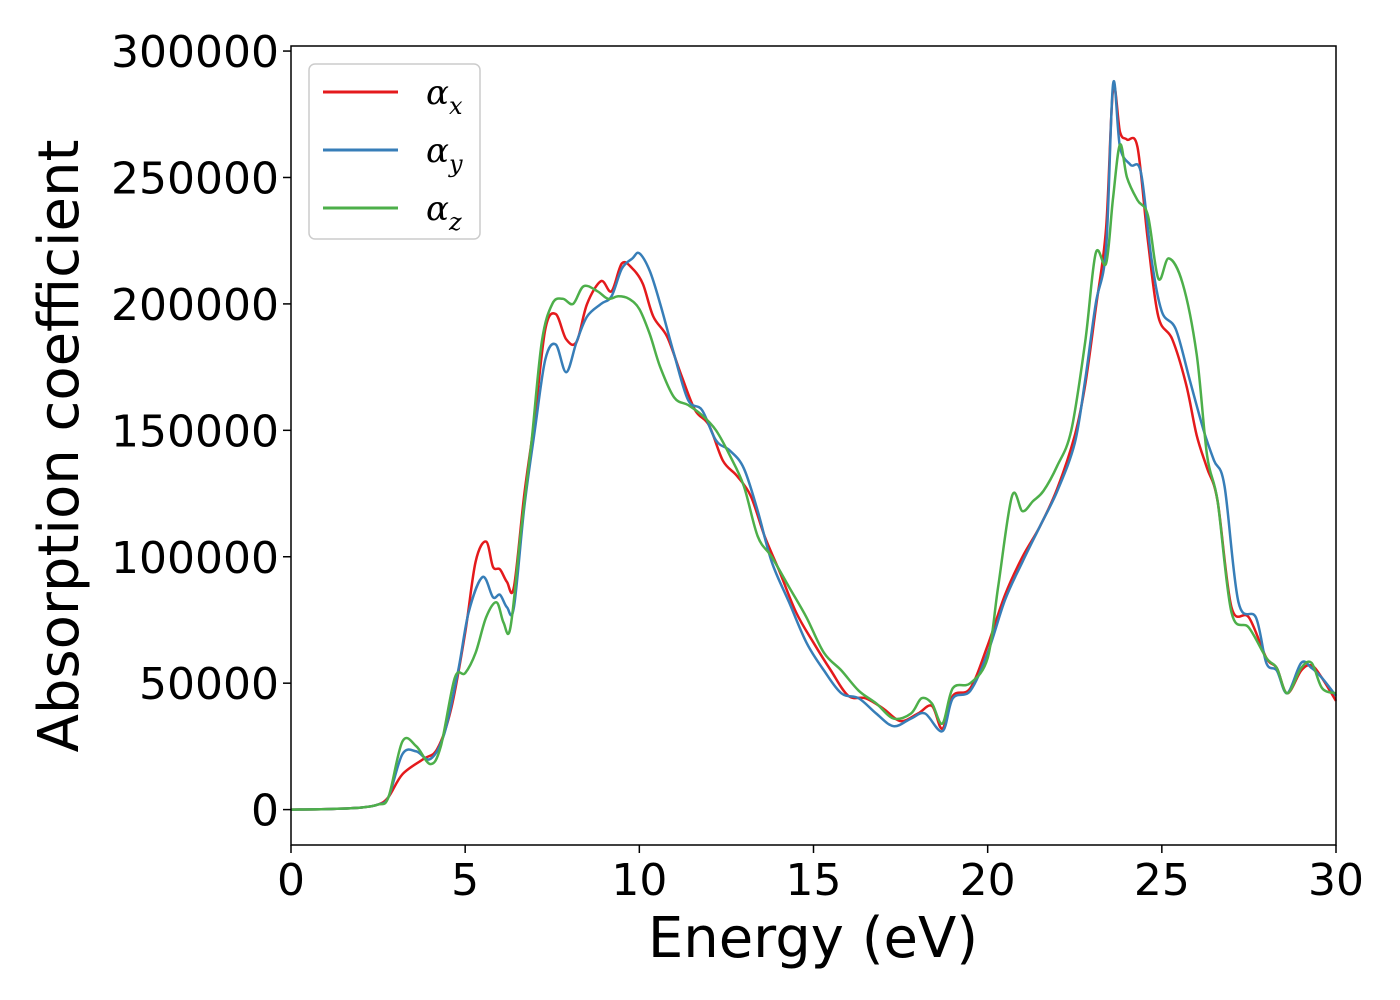  I want to click on y-tick-label: 200000, so click(195, 305).